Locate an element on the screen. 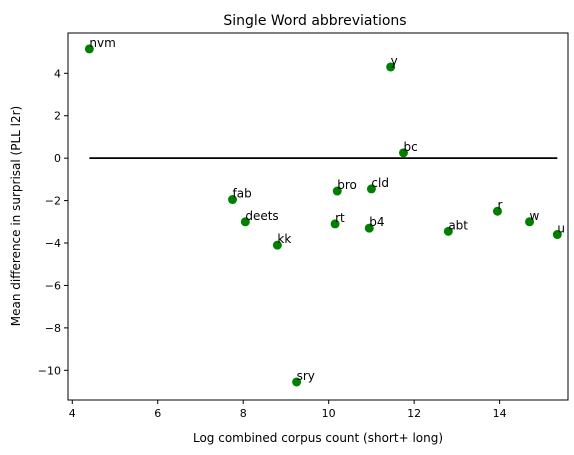 The image size is (574, 455). y-tick-label: 0 is located at coordinates (57, 158).